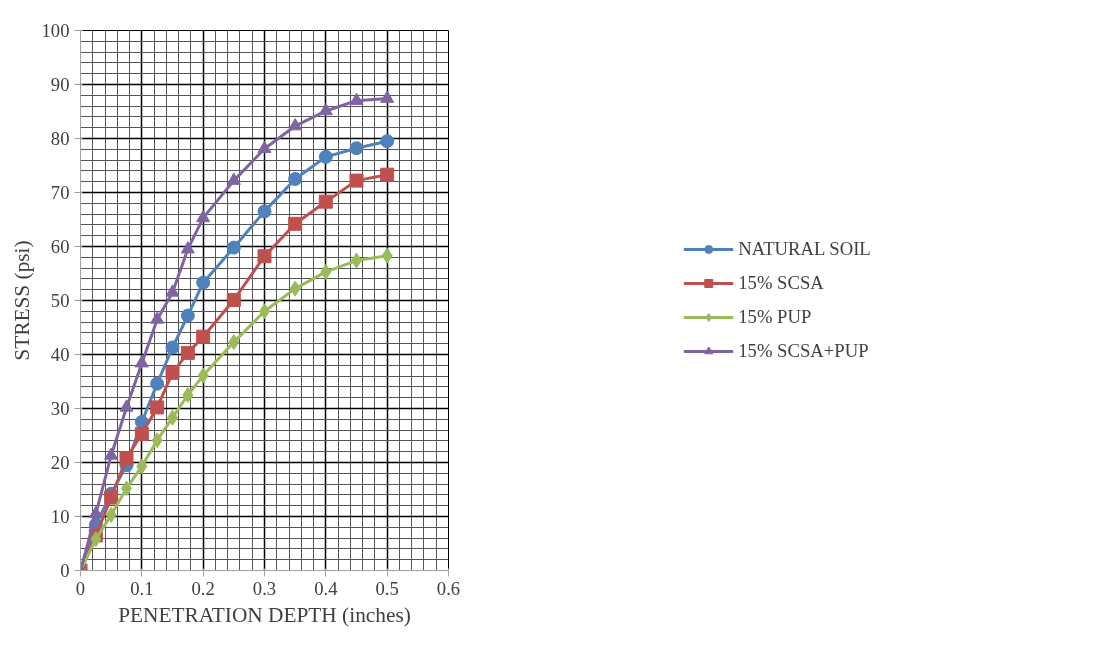 Image resolution: width=1110 pixels, height=664 pixels. Describe the element at coordinates (142, 588) in the screenshot. I see `x-tick-label: 0.1` at that location.